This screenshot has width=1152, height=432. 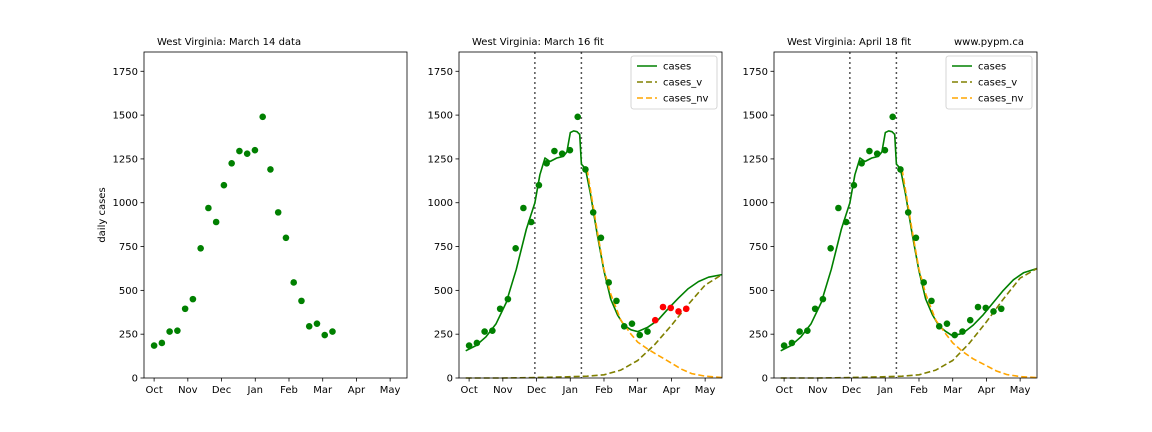 What do you see at coordinates (443, 247) in the screenshot?
I see `y-tick-label: 750` at bounding box center [443, 247].